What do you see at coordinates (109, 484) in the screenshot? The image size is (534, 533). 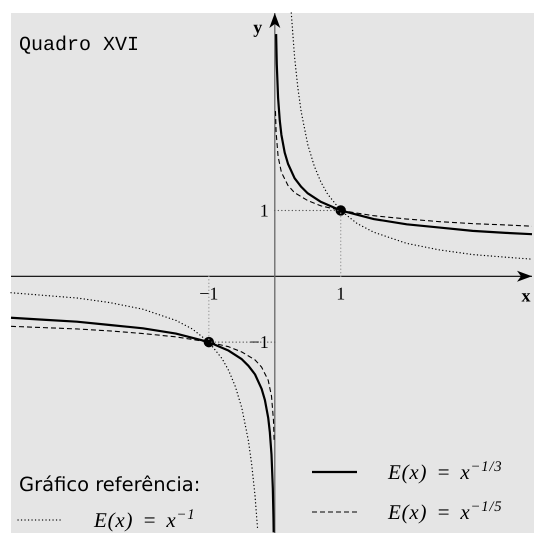 I see `annotation: Gráfico referência:` at bounding box center [109, 484].